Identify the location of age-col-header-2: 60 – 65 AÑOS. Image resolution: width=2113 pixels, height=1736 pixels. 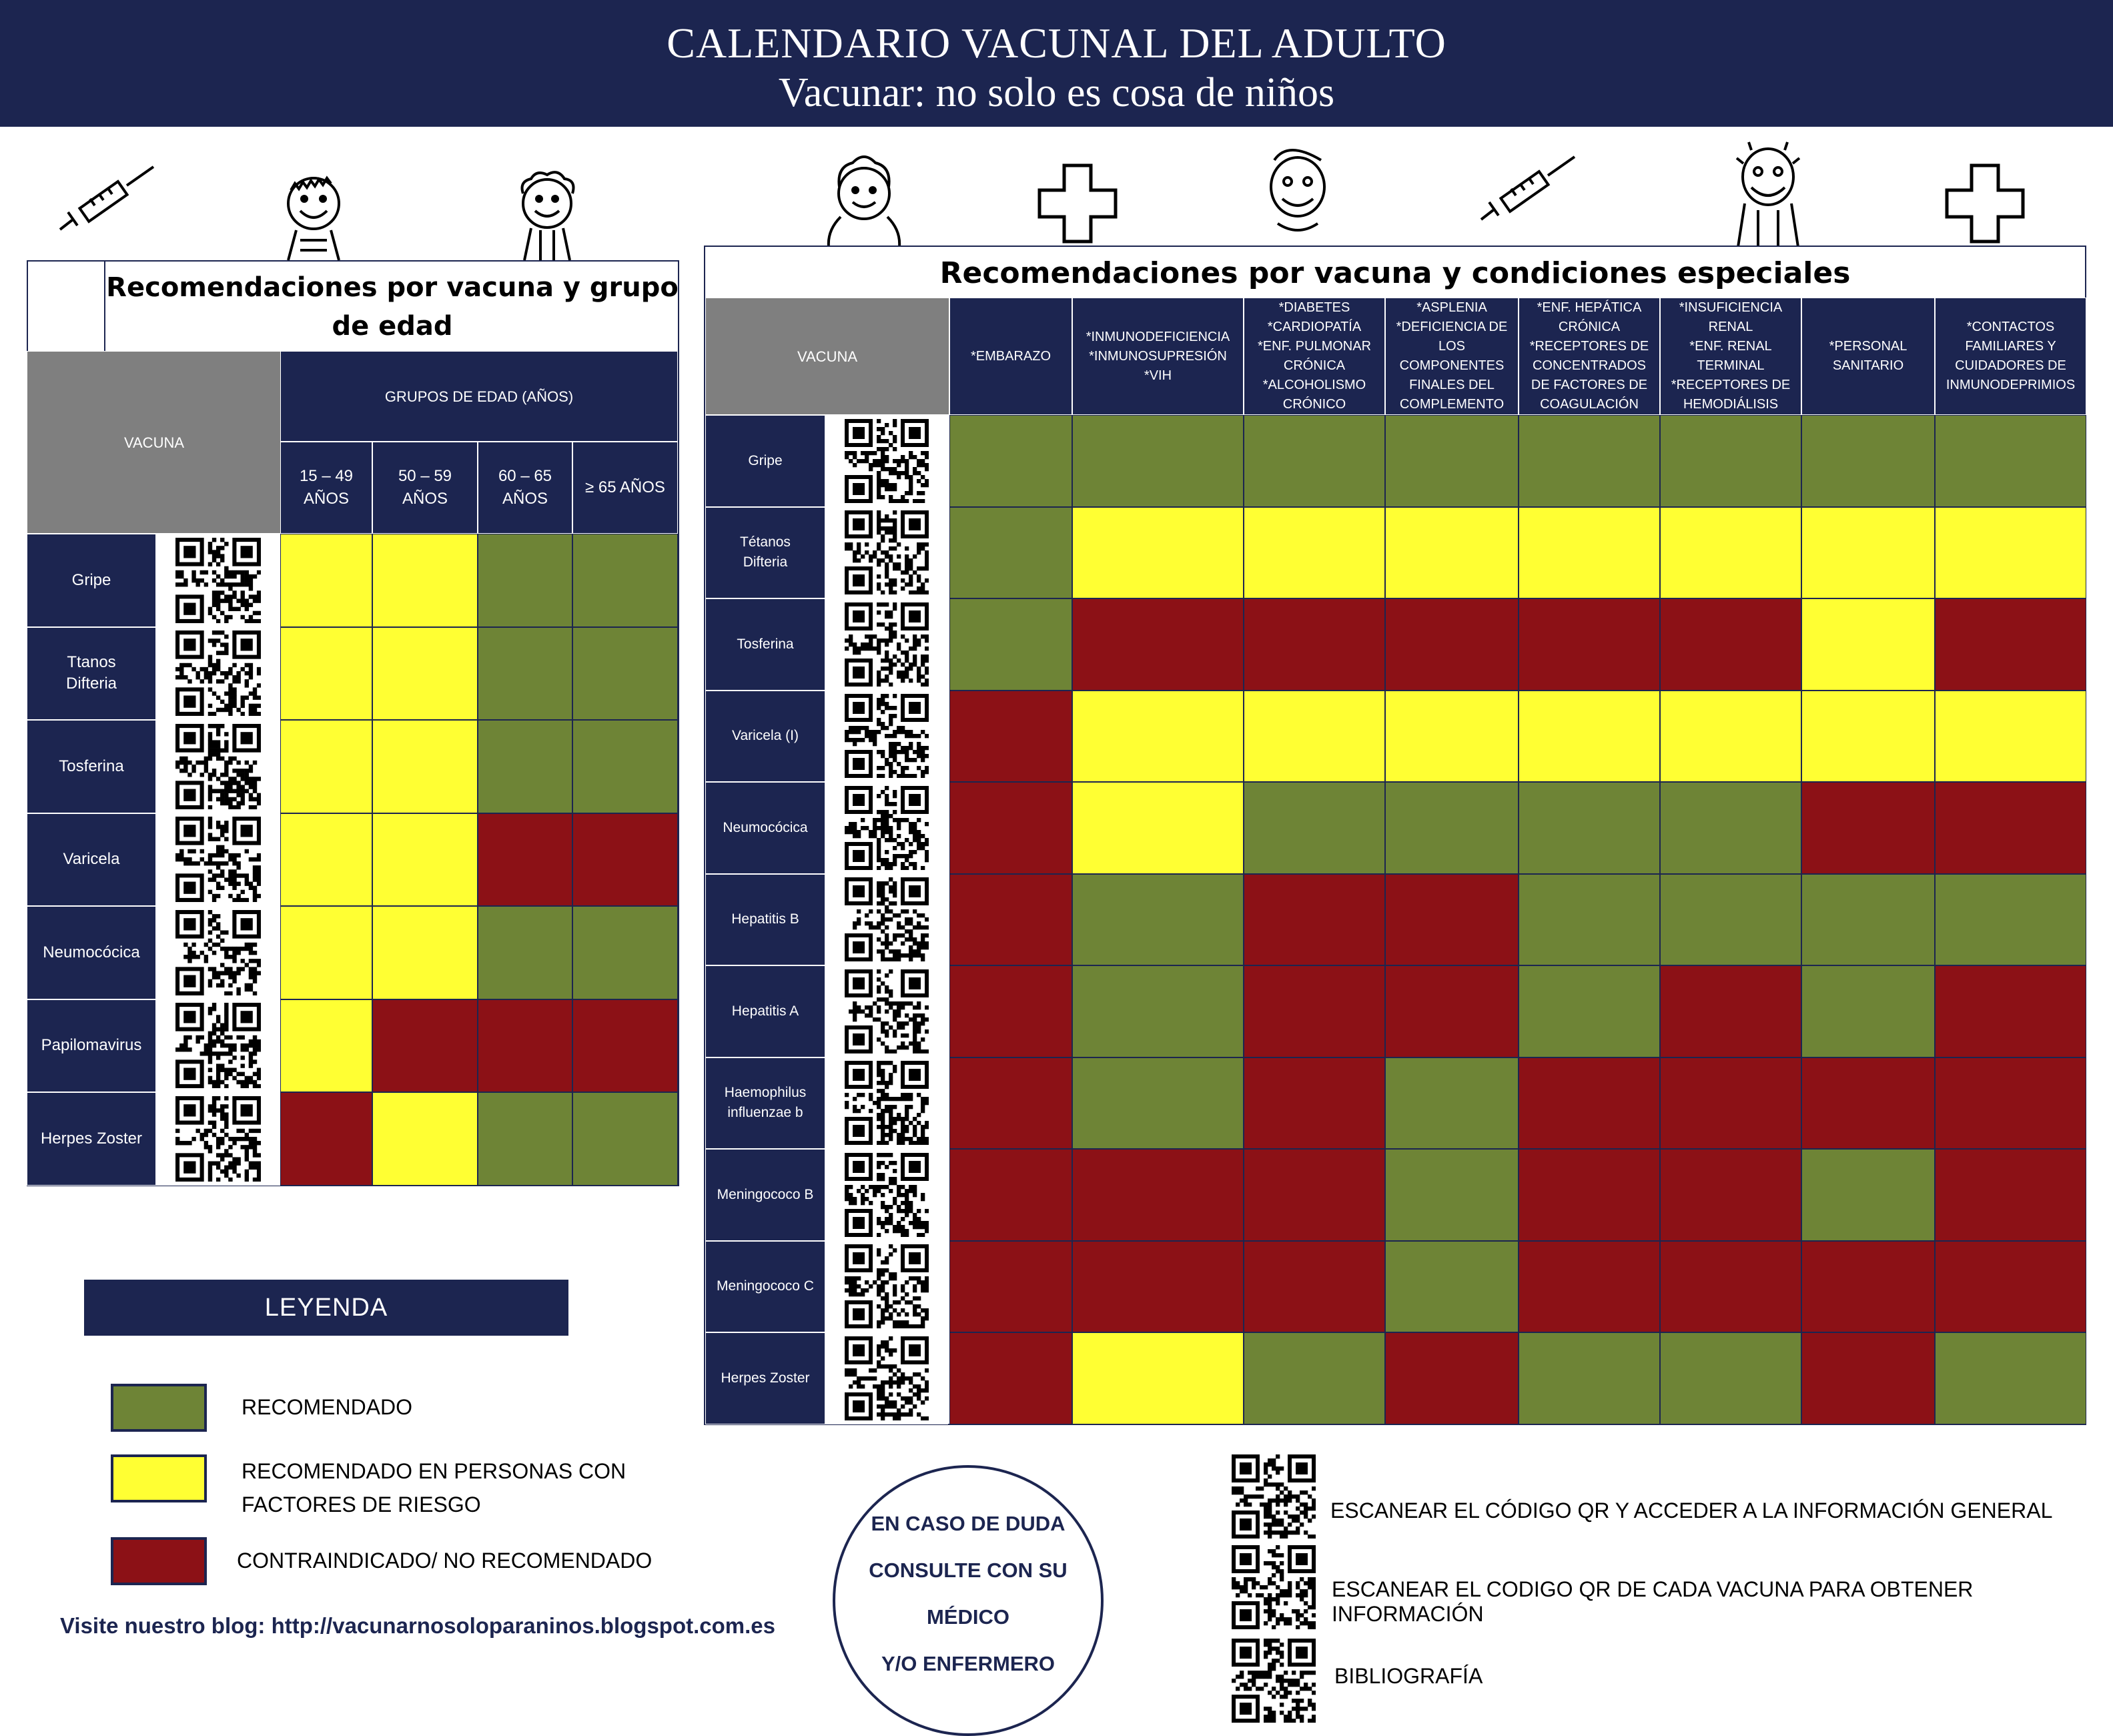
(525, 488).